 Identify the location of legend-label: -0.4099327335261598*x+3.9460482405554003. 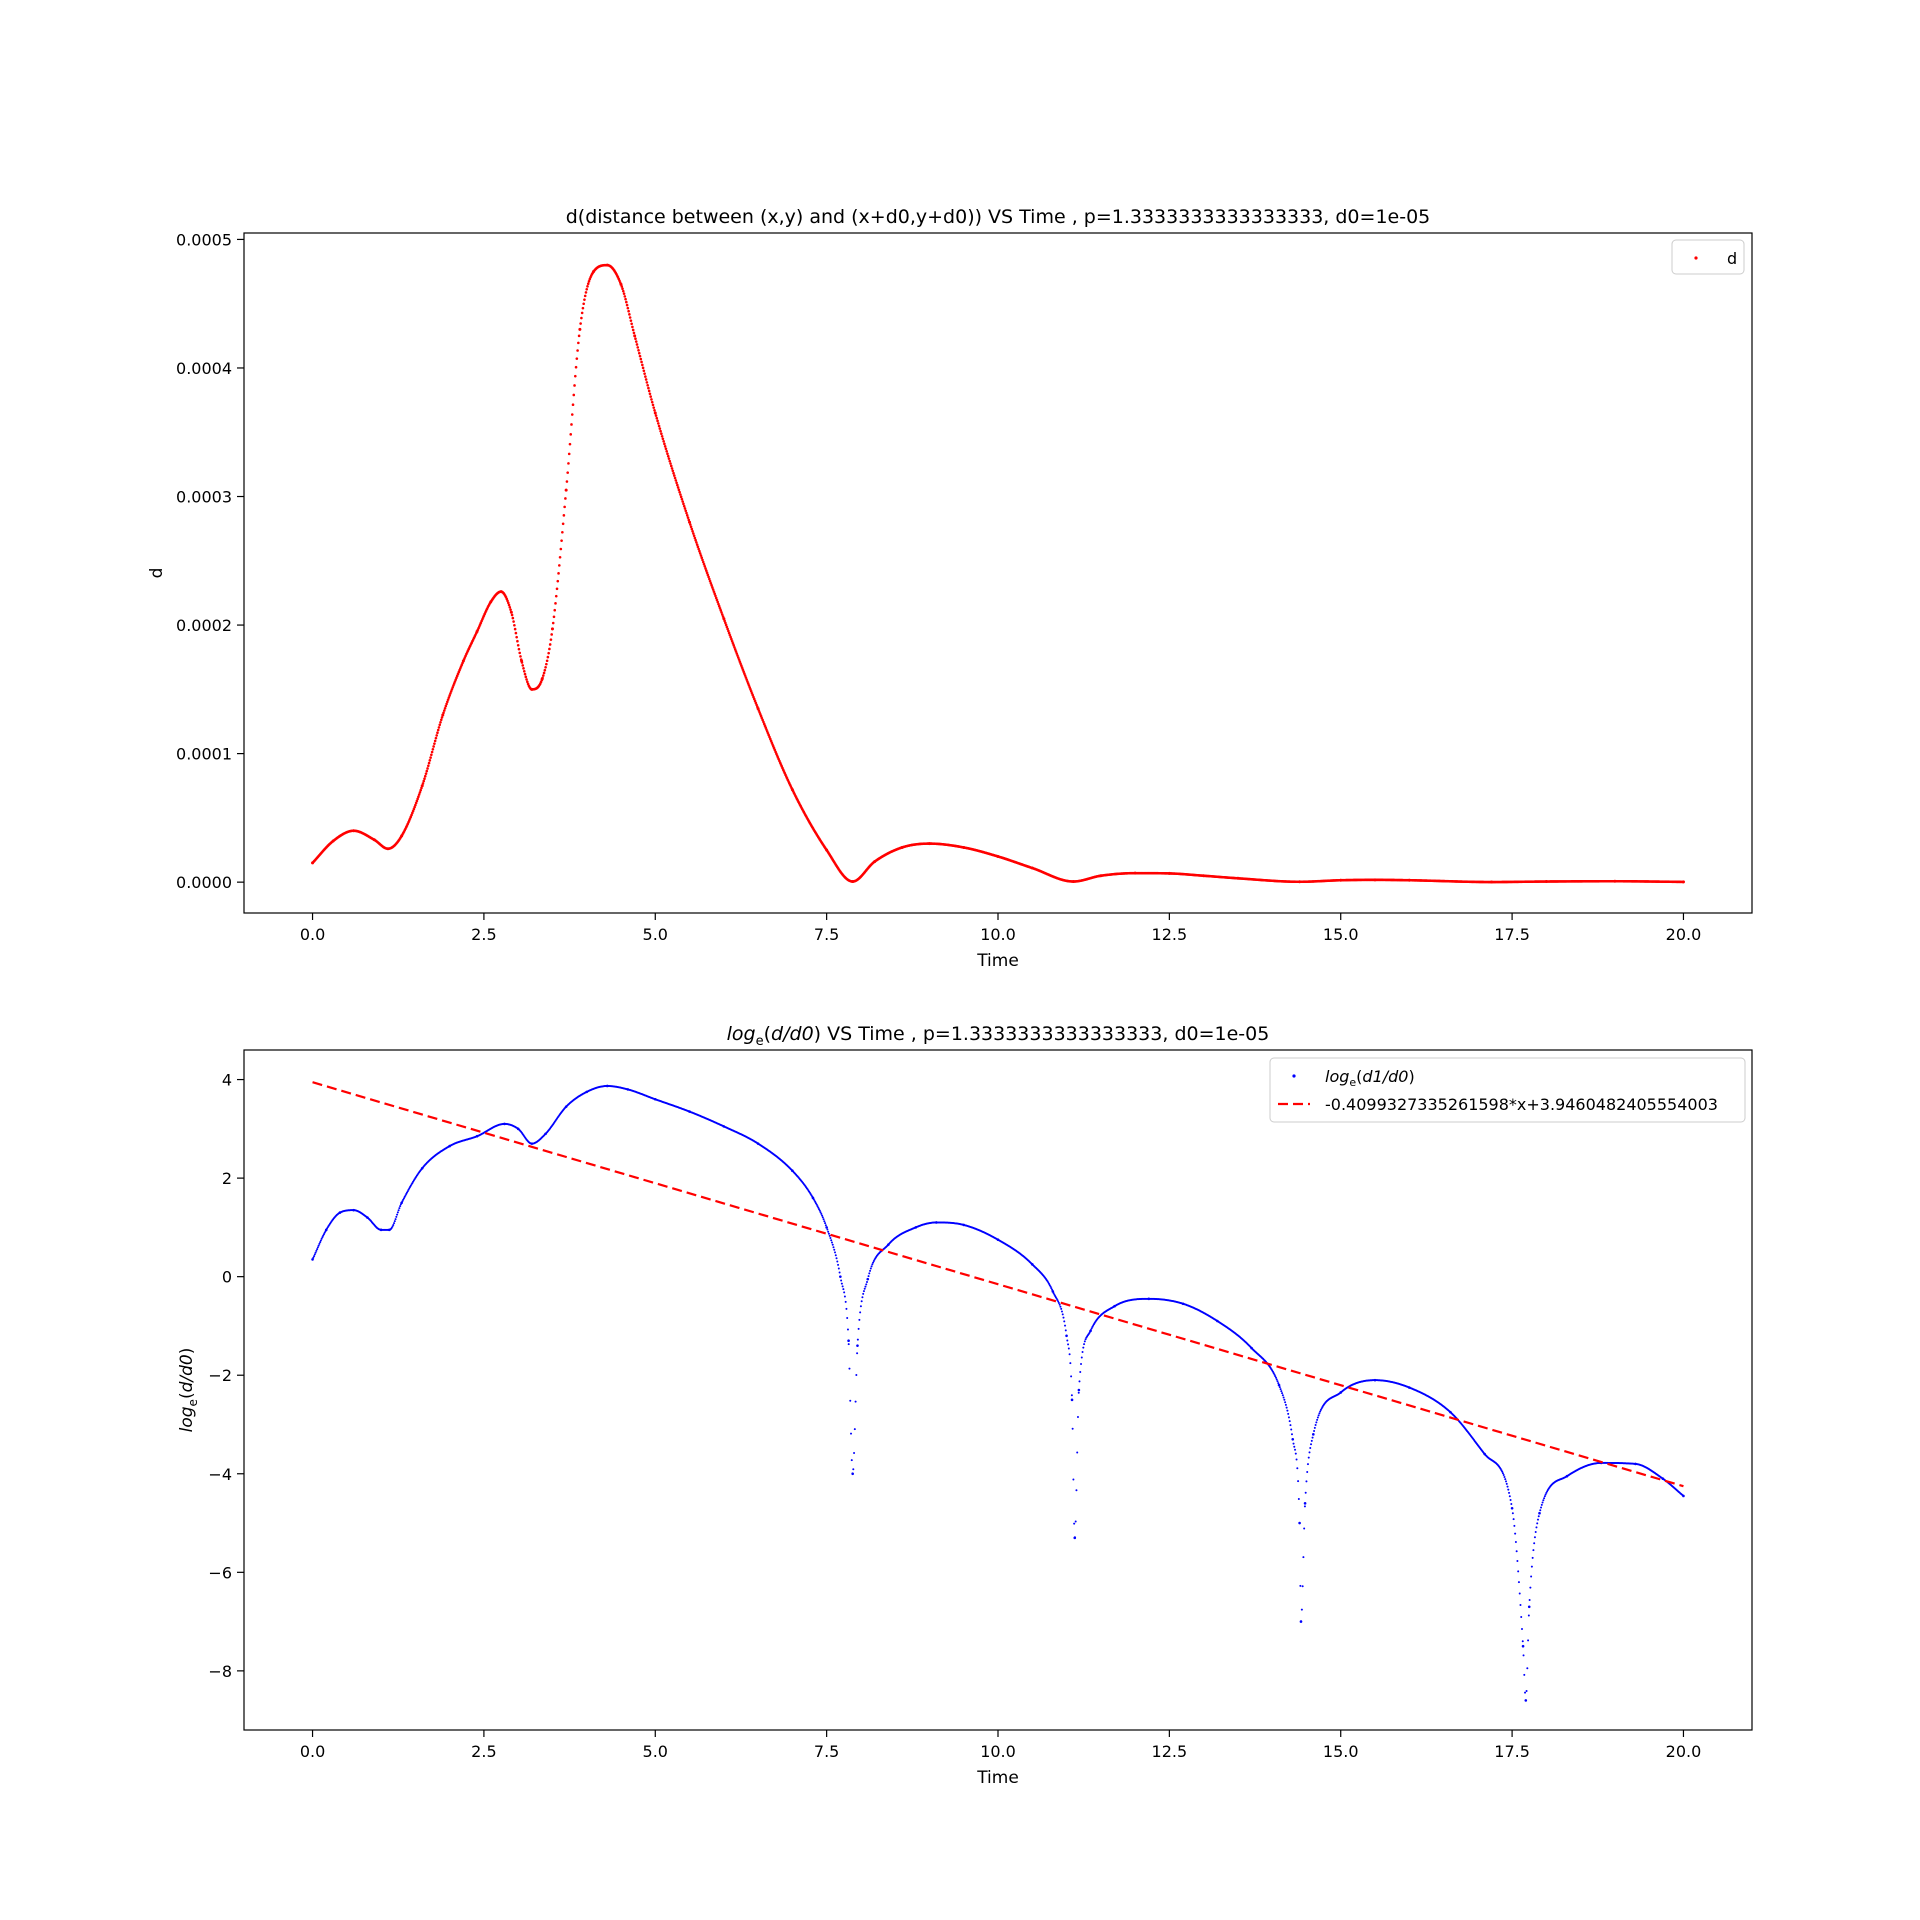
(1521, 1104).